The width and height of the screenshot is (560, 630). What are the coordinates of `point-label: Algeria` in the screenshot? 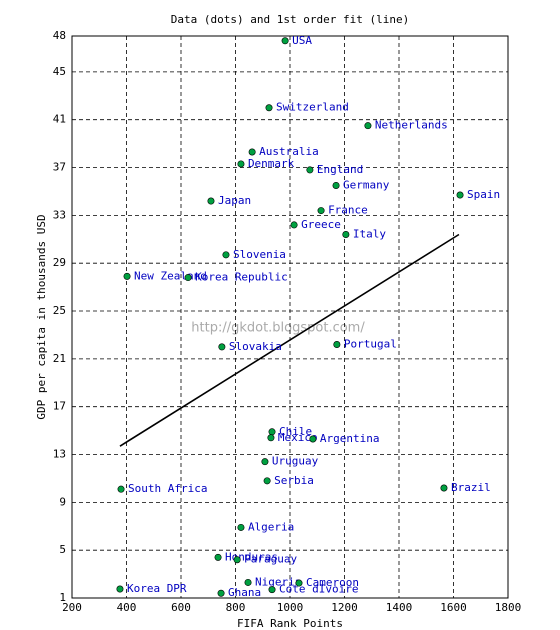 It's located at (271, 526).